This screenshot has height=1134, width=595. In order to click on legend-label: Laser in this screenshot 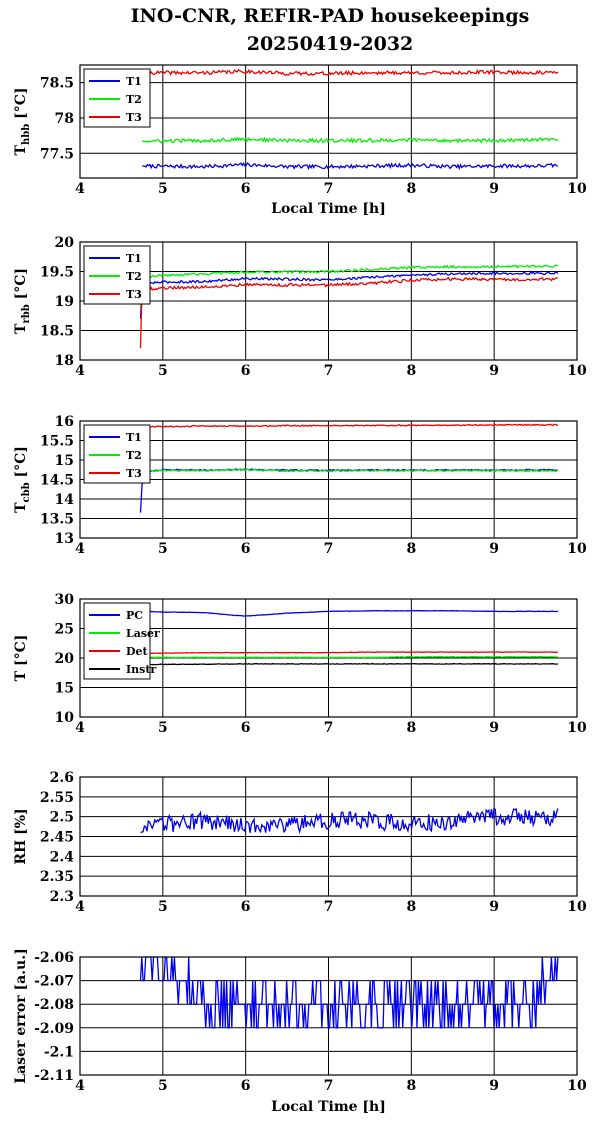, I will do `click(143, 633)`.